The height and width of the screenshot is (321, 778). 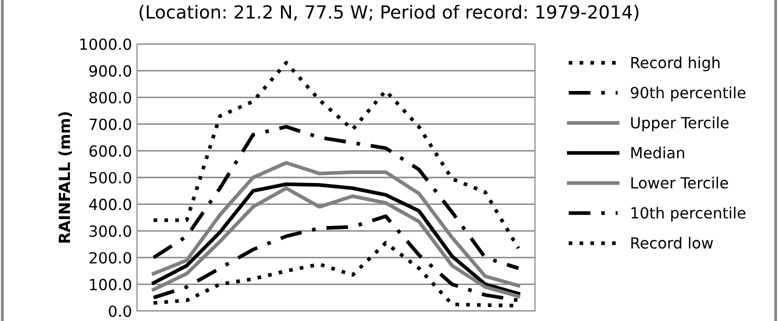 I want to click on y-tick-label: 200.0, so click(x=111, y=258).